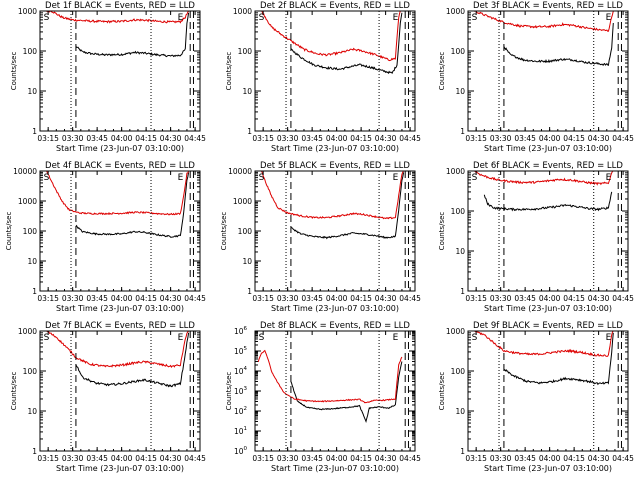 The height and width of the screenshot is (480, 640). I want to click on y-tick-label: 10000, so click(25, 171).